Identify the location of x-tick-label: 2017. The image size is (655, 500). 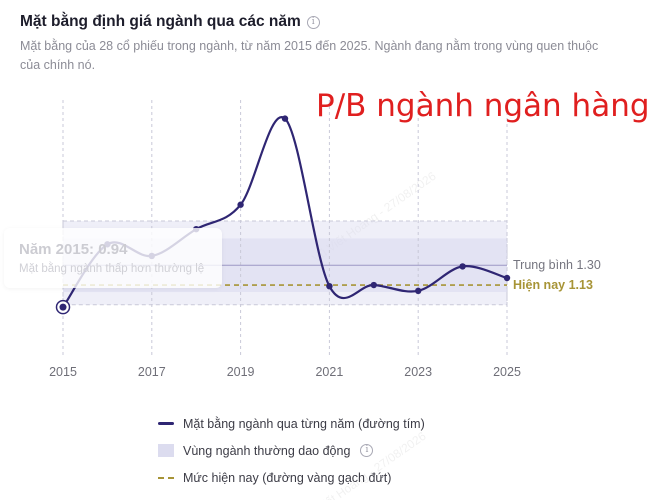
(152, 372).